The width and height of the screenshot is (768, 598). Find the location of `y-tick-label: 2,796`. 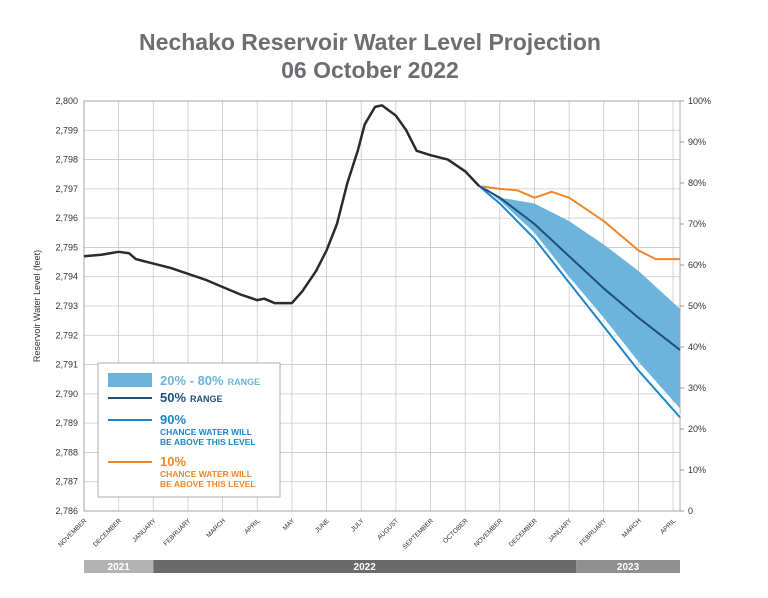

y-tick-label: 2,796 is located at coordinates (66, 218).